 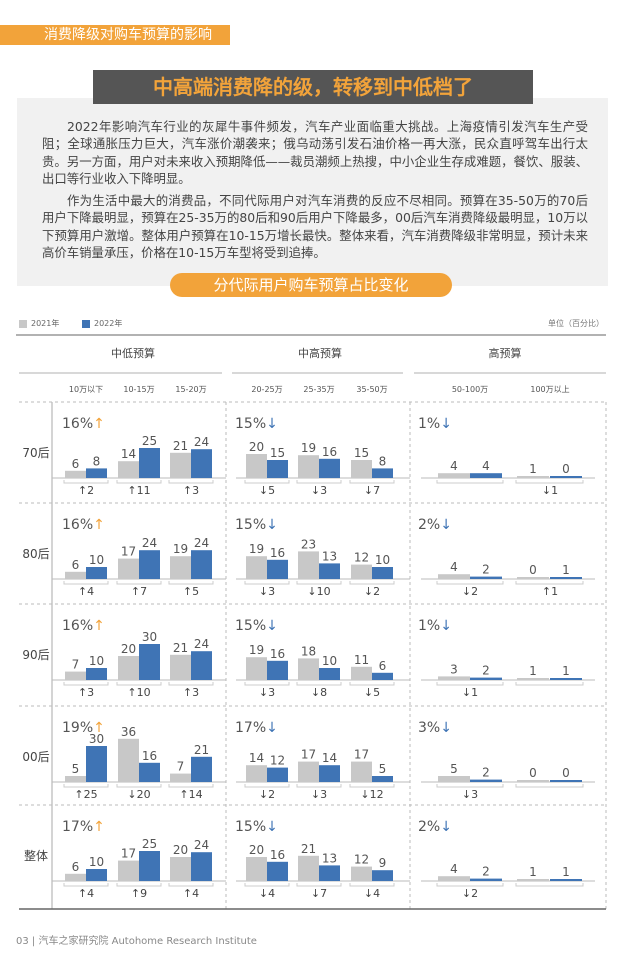 I want to click on value-label-2022: 10, so click(x=96, y=560).